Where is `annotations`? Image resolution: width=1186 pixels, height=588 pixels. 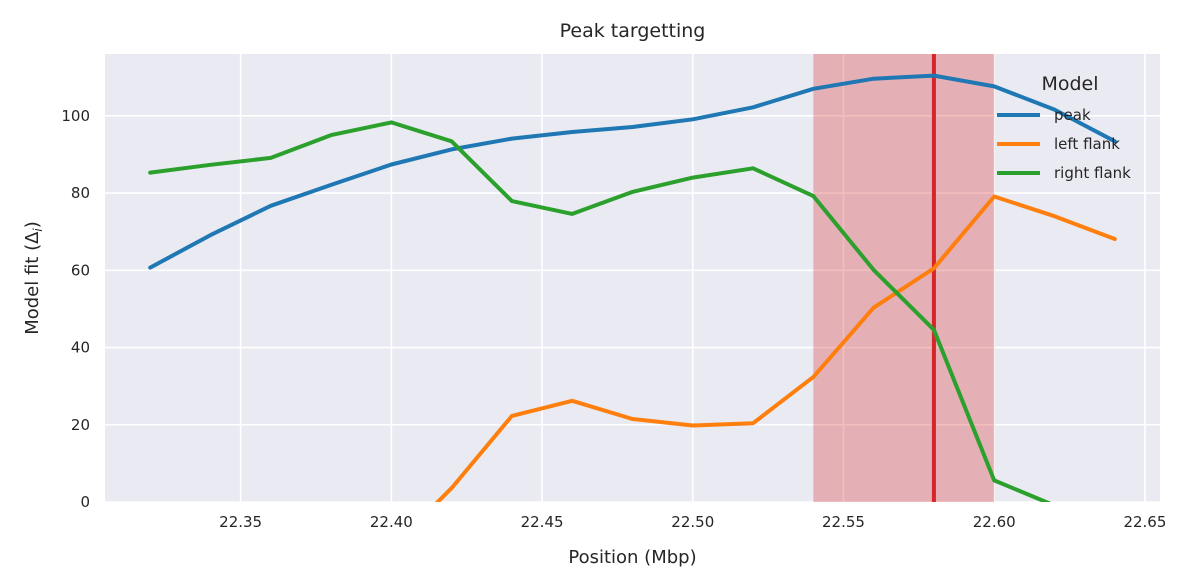
annotations is located at coordinates (904, 278).